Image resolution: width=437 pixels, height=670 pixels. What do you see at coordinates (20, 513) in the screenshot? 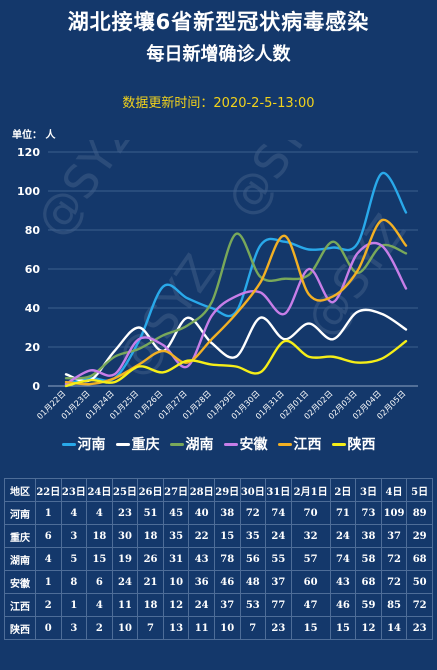
I see `table-region-cell: 河南` at bounding box center [20, 513].